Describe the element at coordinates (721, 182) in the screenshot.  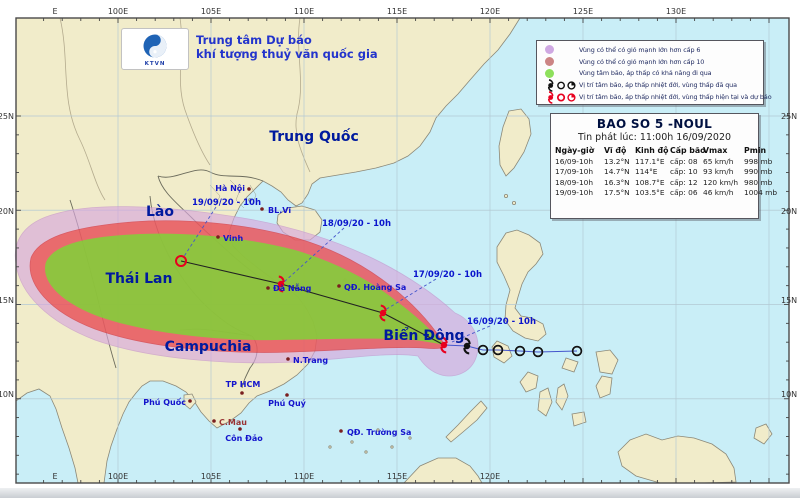
I see `table-cell: 120 km/h` at that location.